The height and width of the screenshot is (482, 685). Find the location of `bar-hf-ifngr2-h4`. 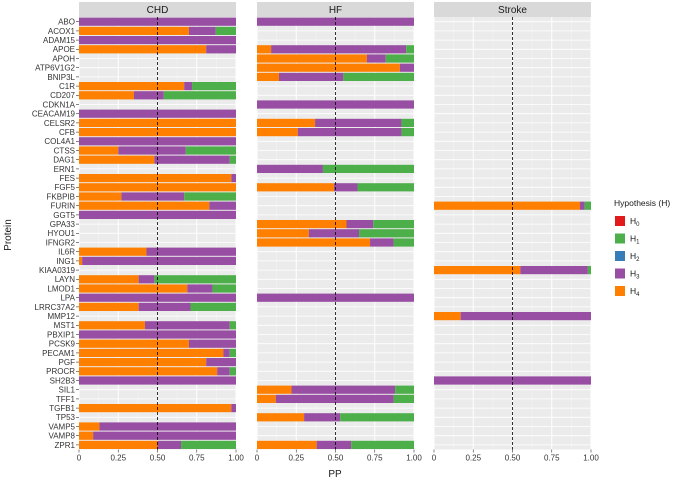

bar-hf-ifngr2-h4 is located at coordinates (314, 242).